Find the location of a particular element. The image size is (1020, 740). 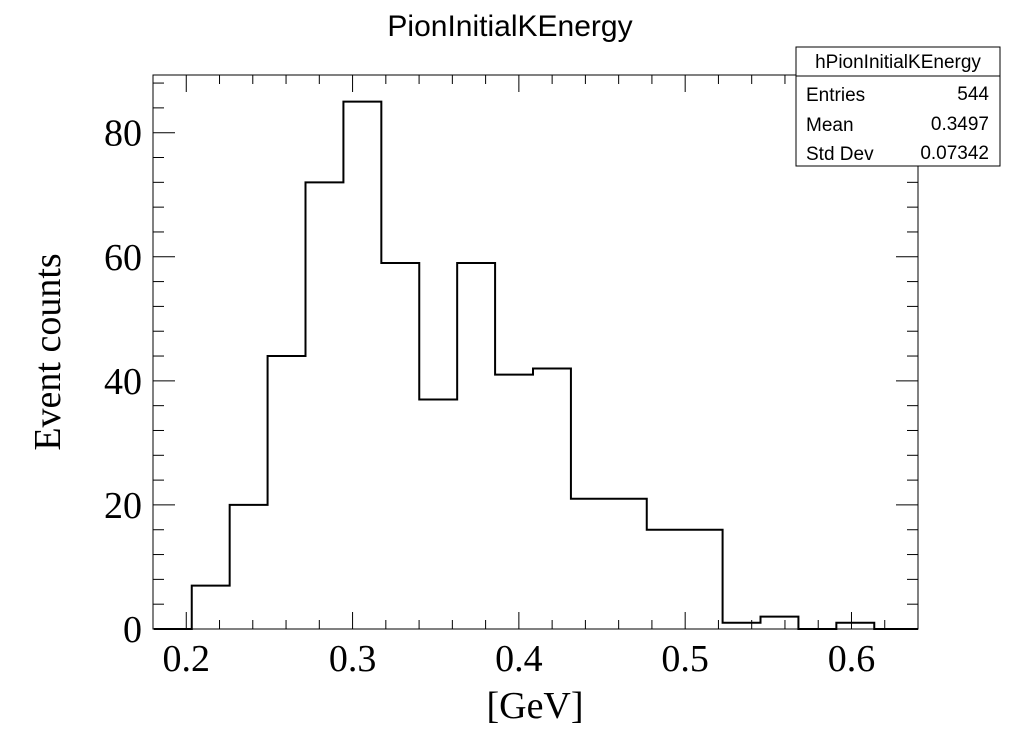

x-tick-label: 0.4 is located at coordinates (519, 659).